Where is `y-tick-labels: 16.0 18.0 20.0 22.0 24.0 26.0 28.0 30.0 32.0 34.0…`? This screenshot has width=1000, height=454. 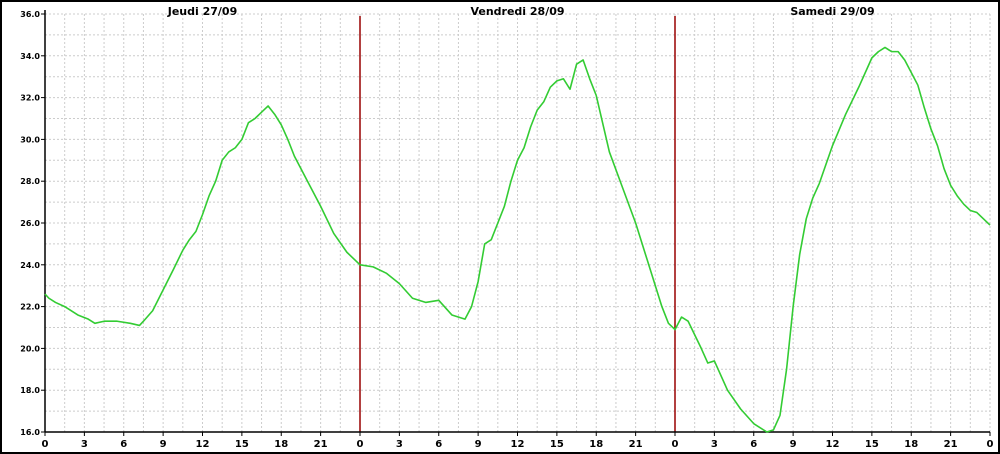
y-tick-labels: 16.0 18.0 20.0 22.0 24.0 26.0 28.0 30.0 32.0 34.0… is located at coordinates (30, 223).